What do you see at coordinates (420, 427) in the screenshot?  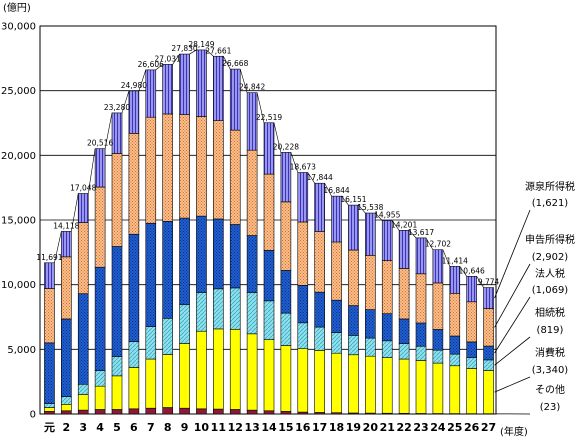 I see `x-category-label: 23` at bounding box center [420, 427].